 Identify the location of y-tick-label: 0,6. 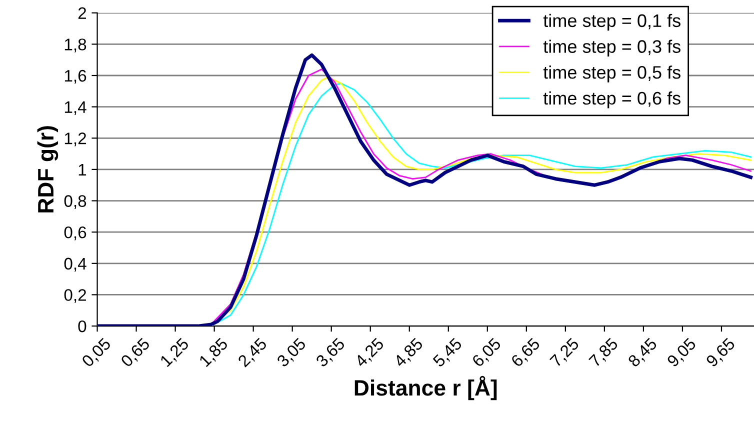
(75, 233).